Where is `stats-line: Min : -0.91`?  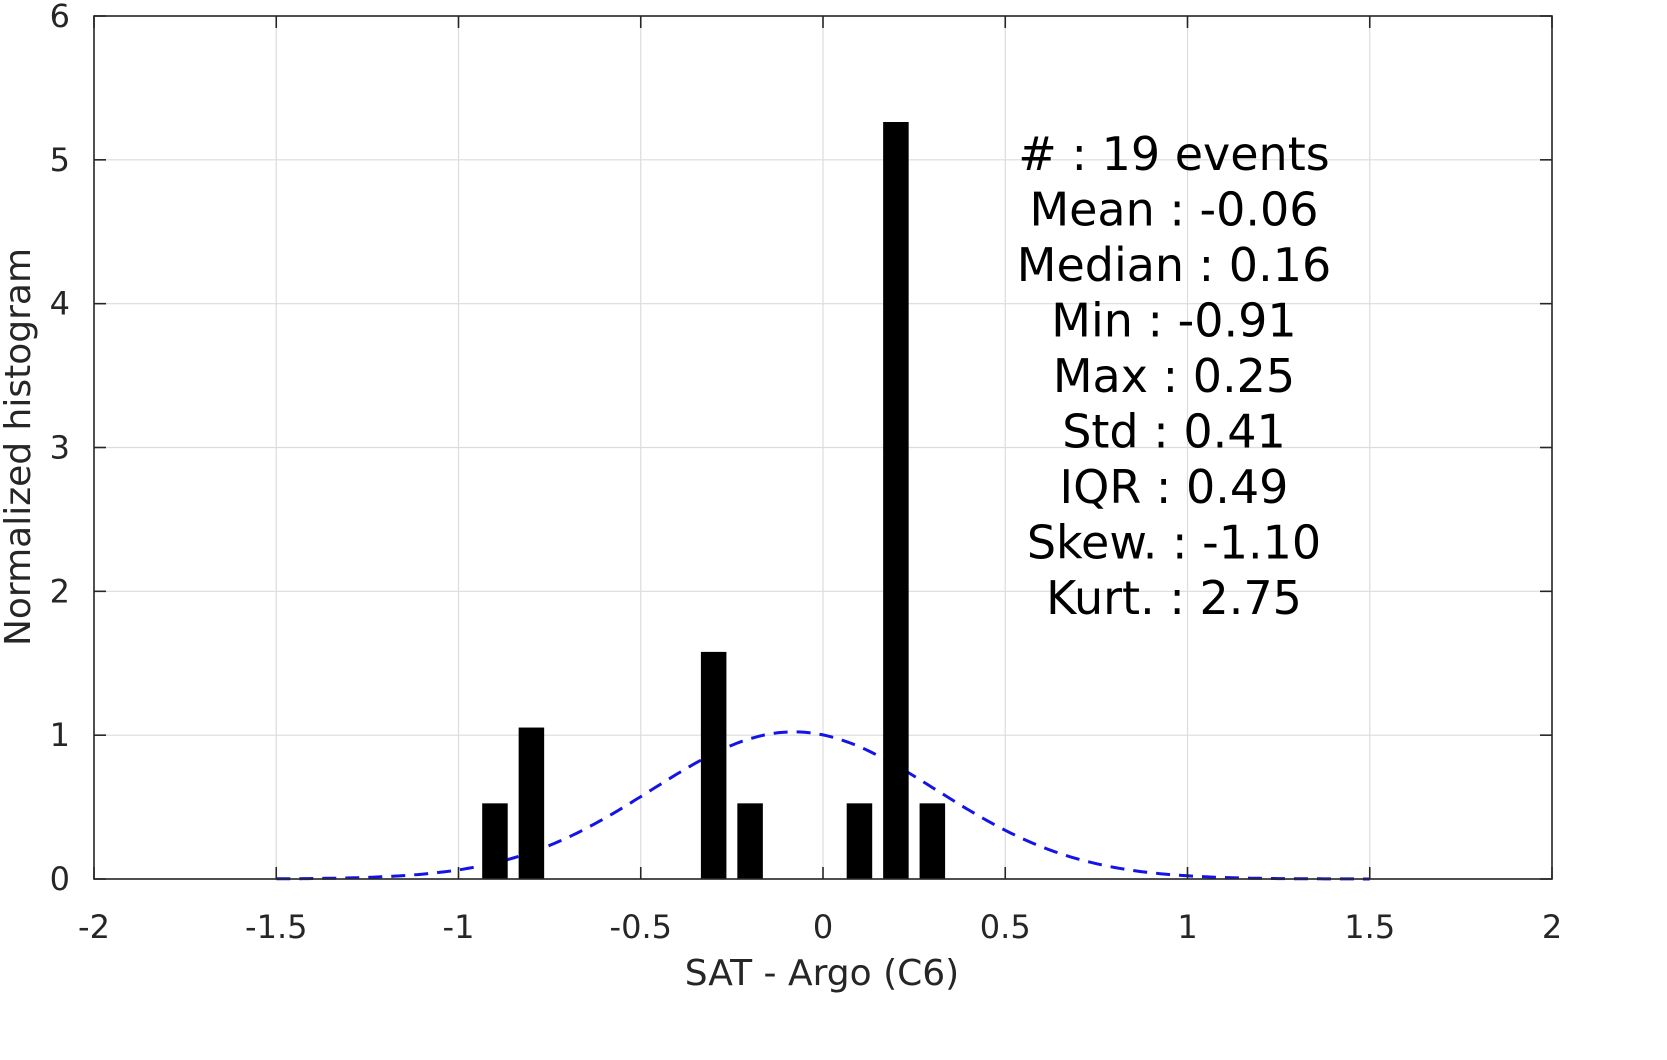 stats-line: Min : -0.91 is located at coordinates (1173, 321).